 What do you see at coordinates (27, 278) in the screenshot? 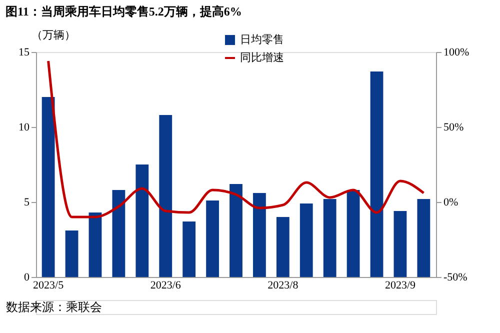
I see `y-tick-label: 0` at bounding box center [27, 278].